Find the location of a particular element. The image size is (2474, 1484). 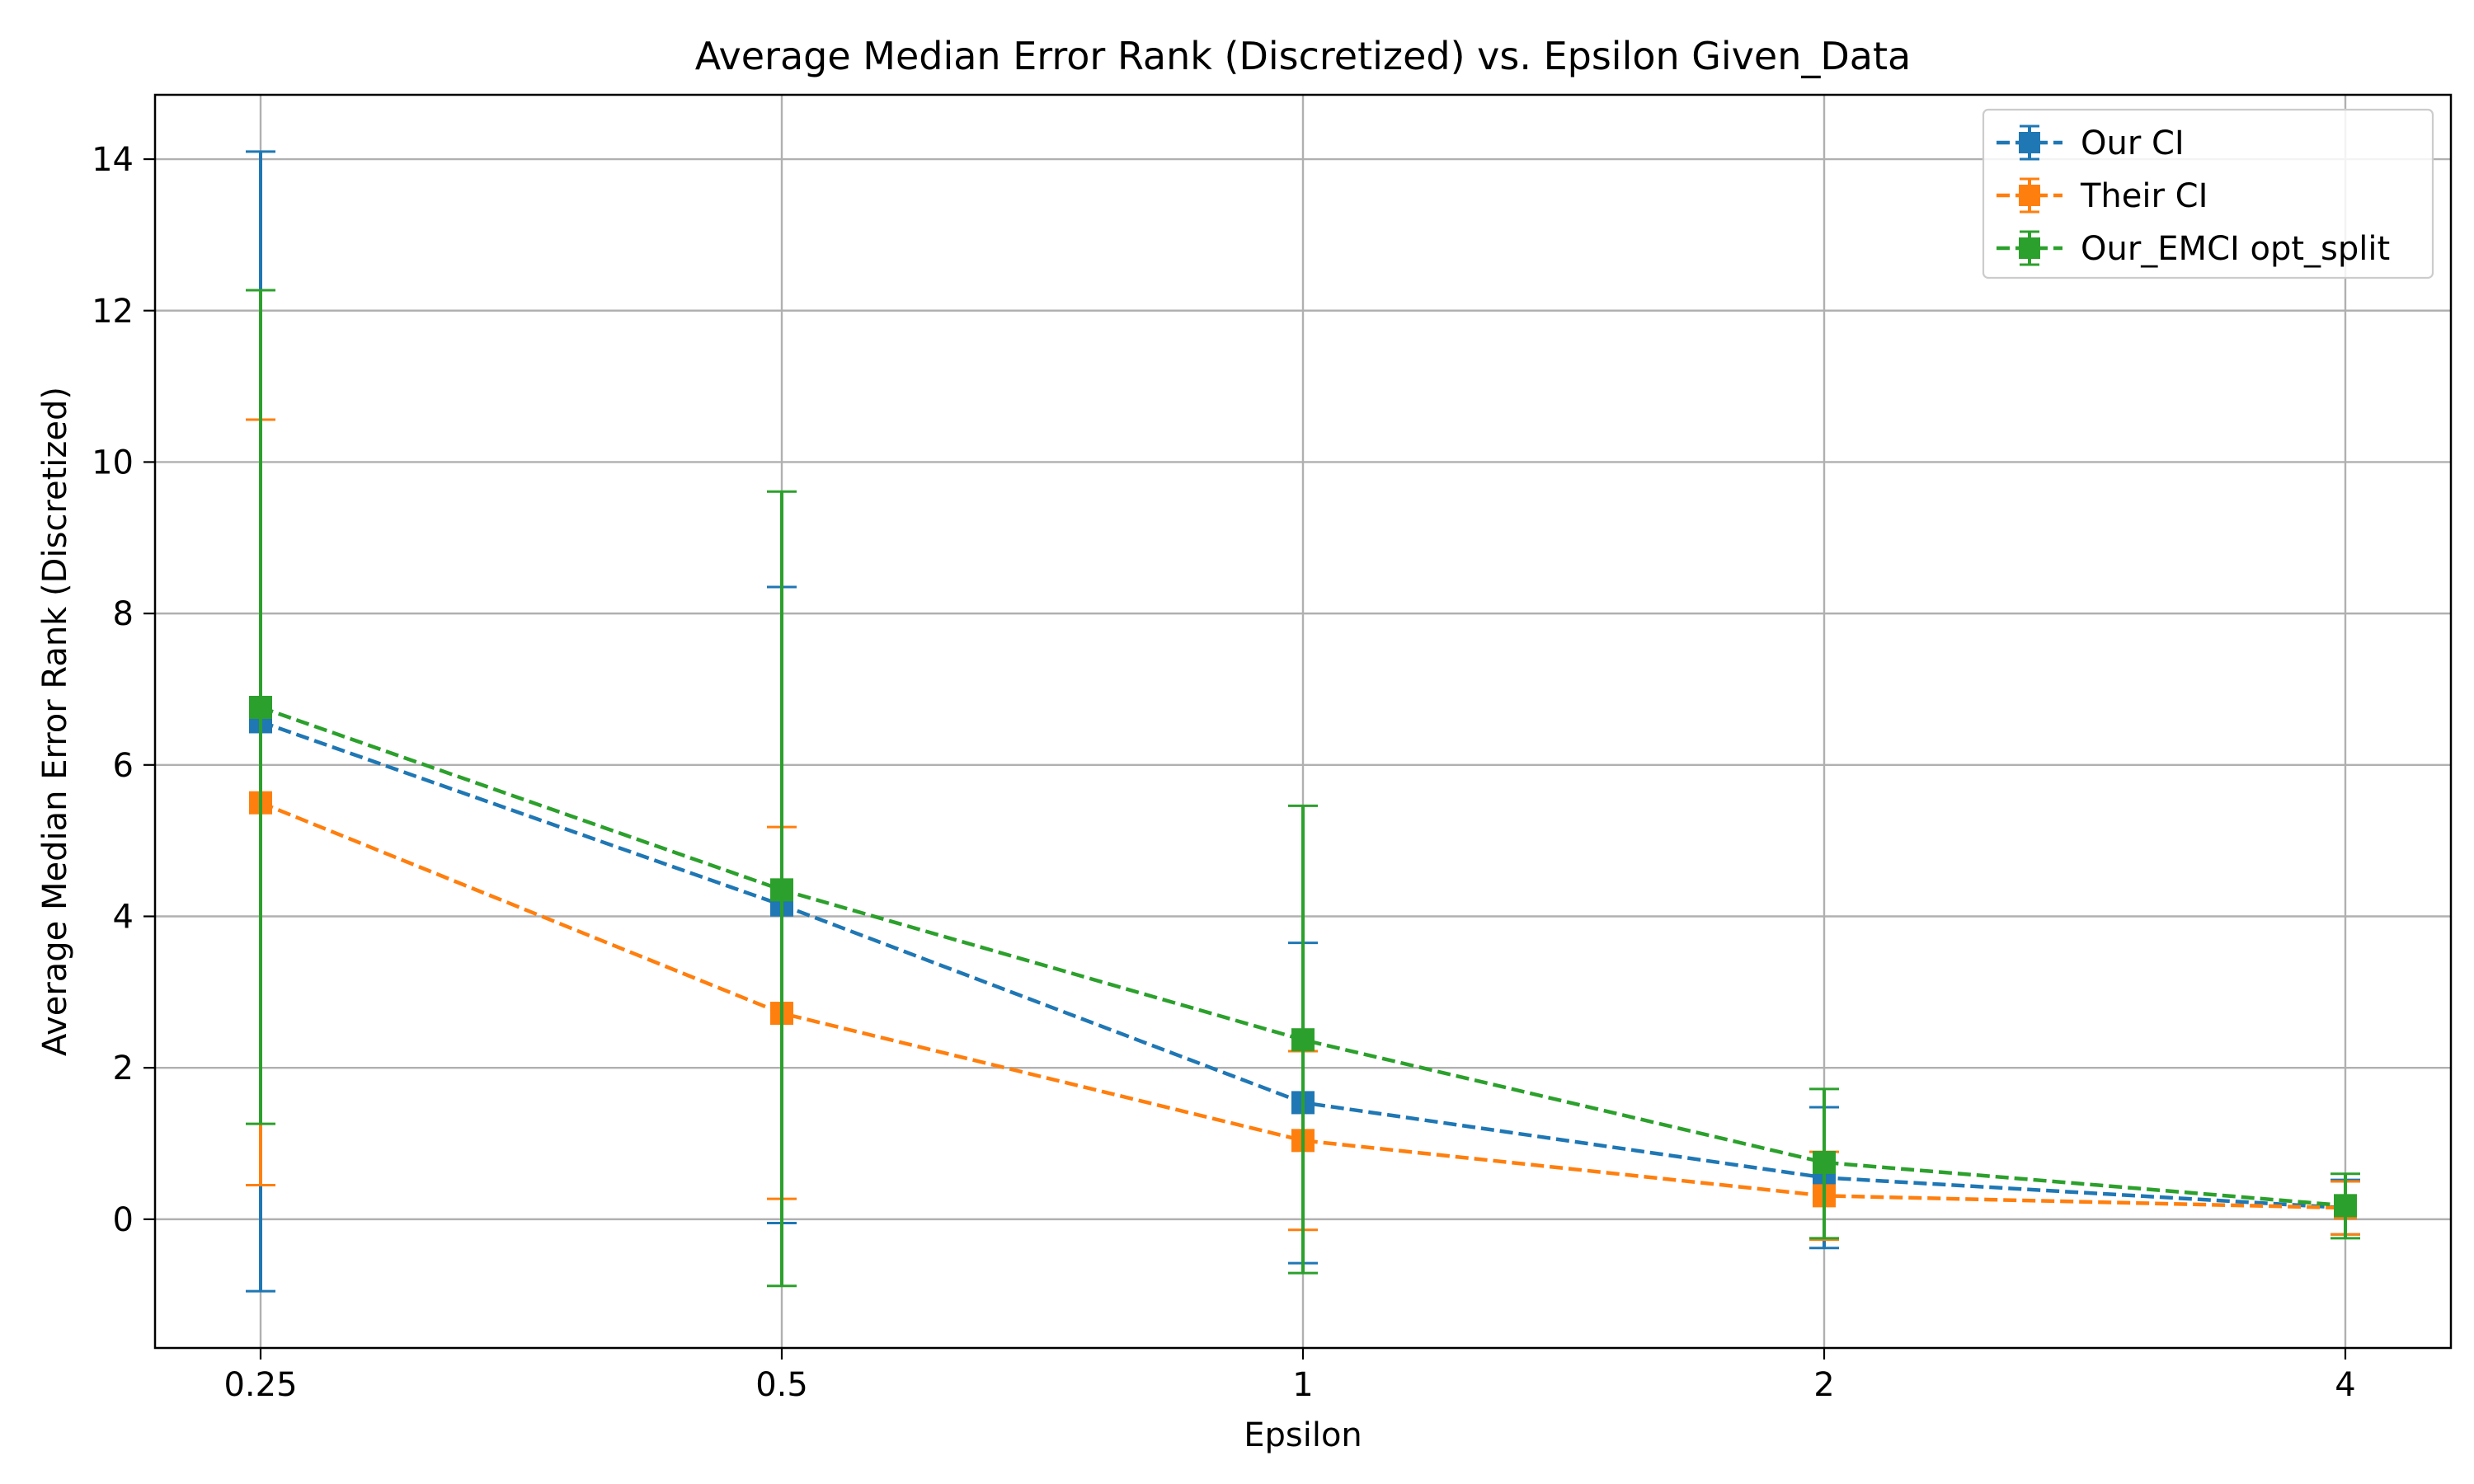

y-axis-label: Average Median Error Rank (Discretized) is located at coordinates (55, 721).